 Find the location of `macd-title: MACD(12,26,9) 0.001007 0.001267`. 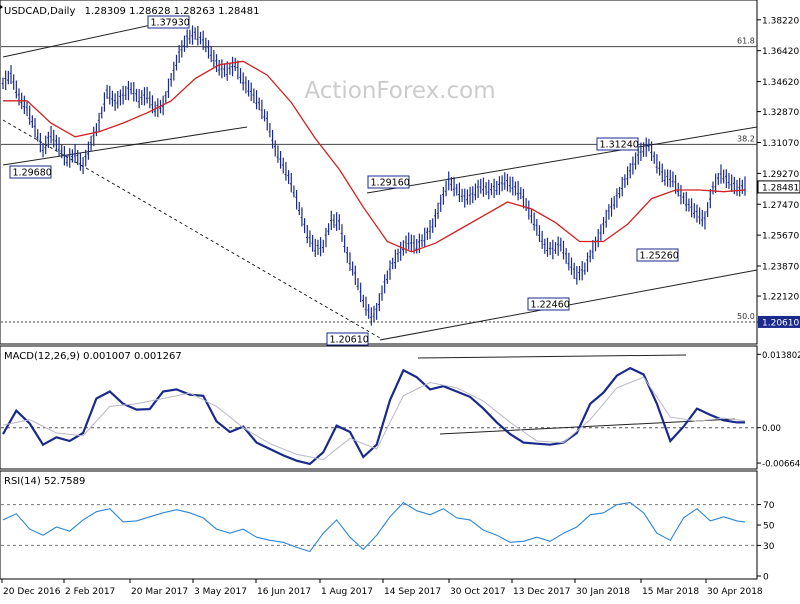

macd-title: MACD(12,26,9) 0.001007 0.001267 is located at coordinates (93, 356).